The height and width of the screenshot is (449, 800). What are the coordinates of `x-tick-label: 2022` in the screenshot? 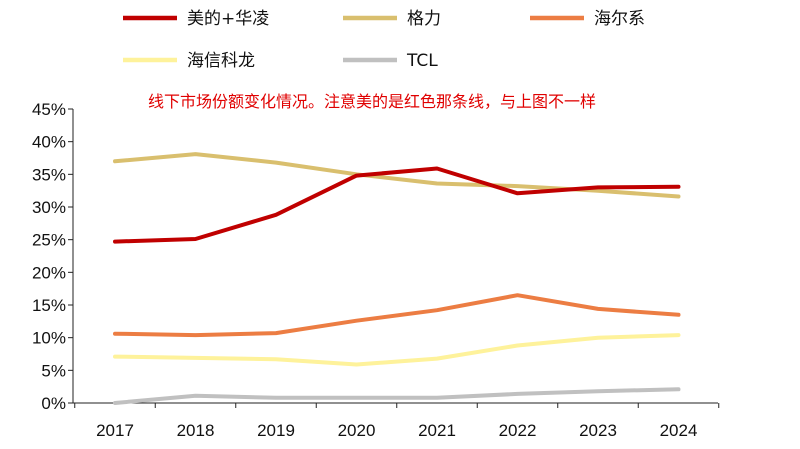 It's located at (518, 430).